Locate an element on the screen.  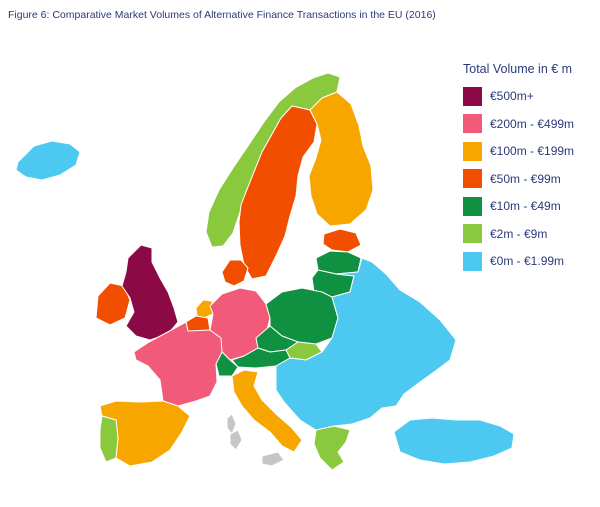
region-austria is located at coordinates (261, 358).